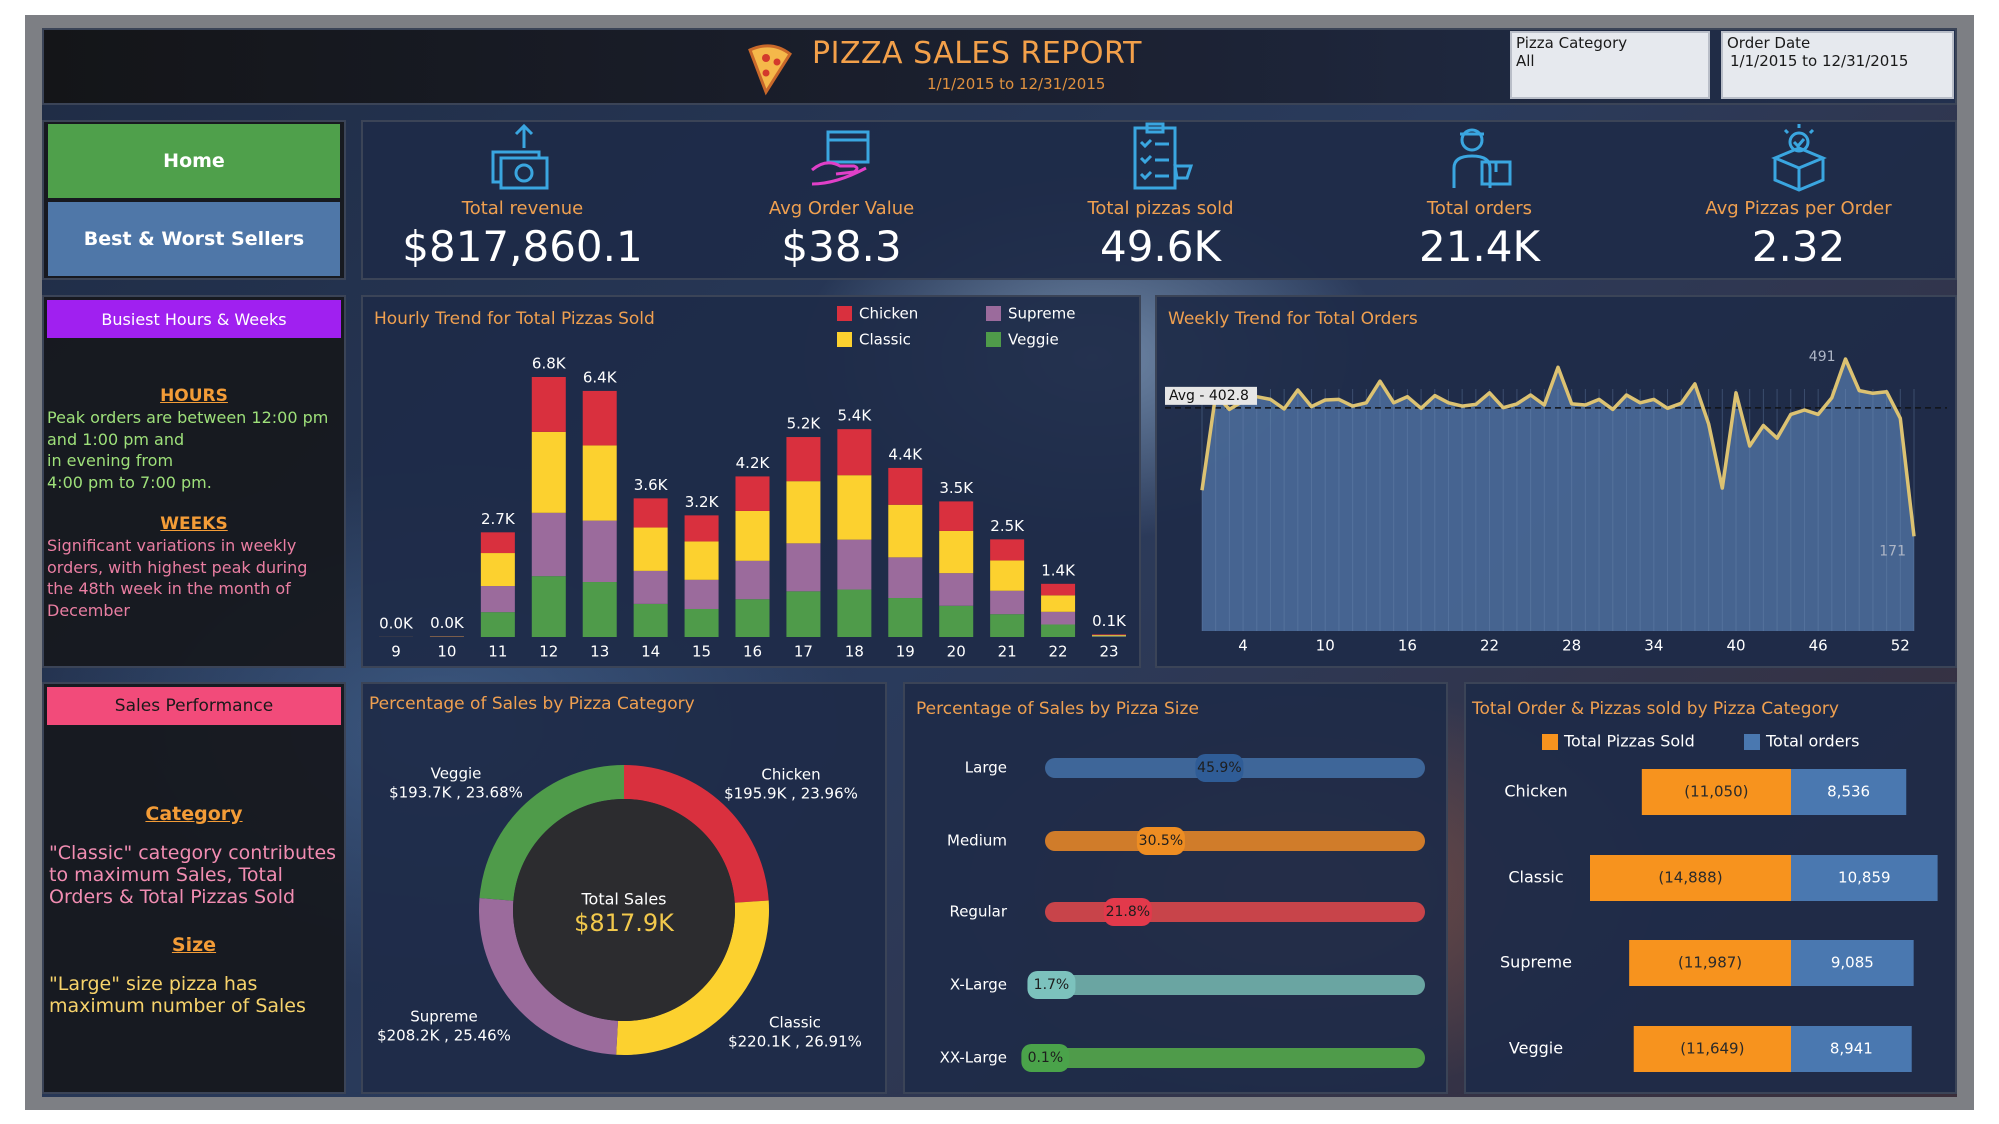 The height and width of the screenshot is (1124, 1999). I want to click on donut-hole, so click(624, 910).